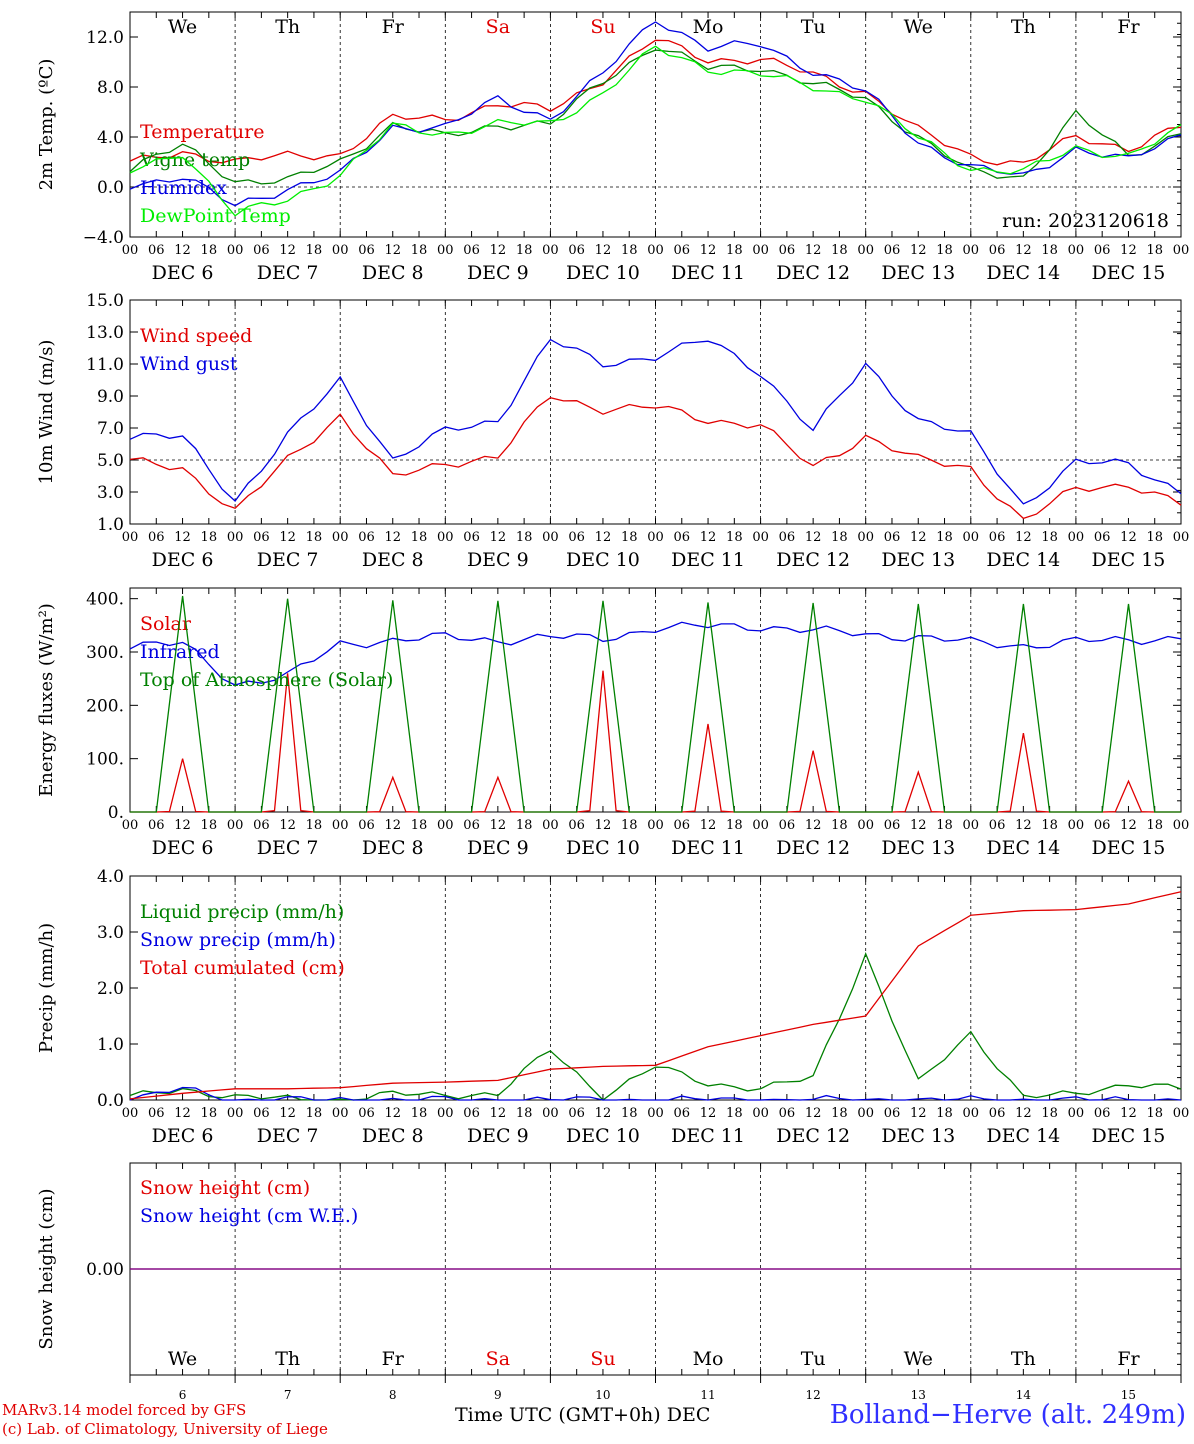 This screenshot has height=1444, width=1194. Describe the element at coordinates (46, 700) in the screenshot. I see `panel3-ylabel: Energy fluxes (W/m²)` at that location.